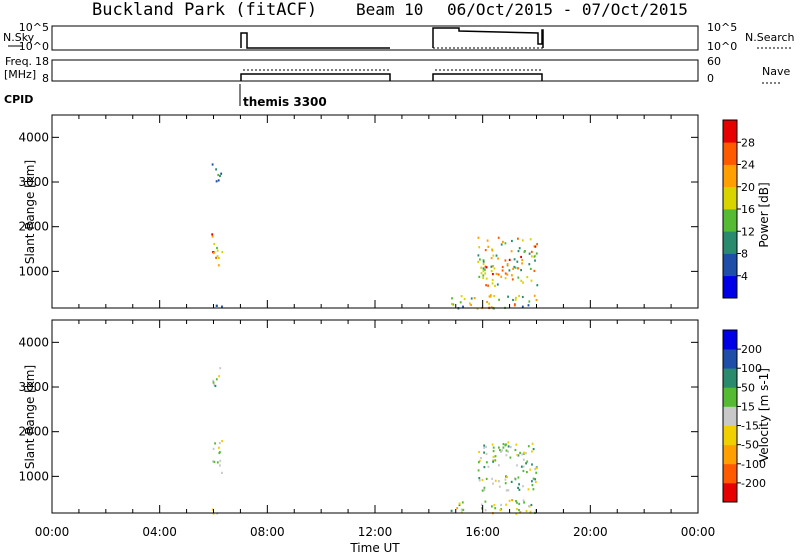  Describe the element at coordinates (748, 209) in the screenshot. I see `colorbar-tick-label: 16` at that location.